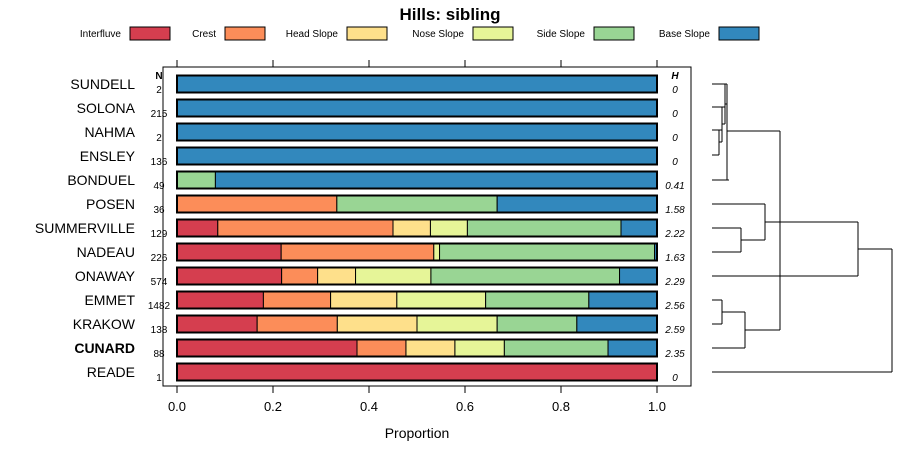 The image size is (900, 460). Describe the element at coordinates (102, 84) in the screenshot. I see `series-name: SUNDELL` at that location.